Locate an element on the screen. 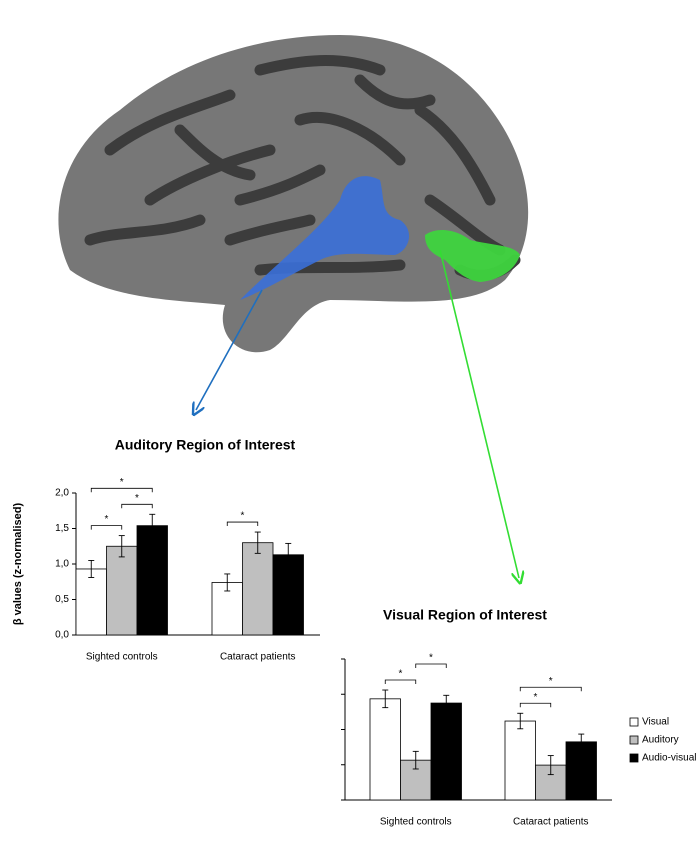 This screenshot has height=842, width=700. y-axis-label: β values (z-normalised) is located at coordinates (18, 564).